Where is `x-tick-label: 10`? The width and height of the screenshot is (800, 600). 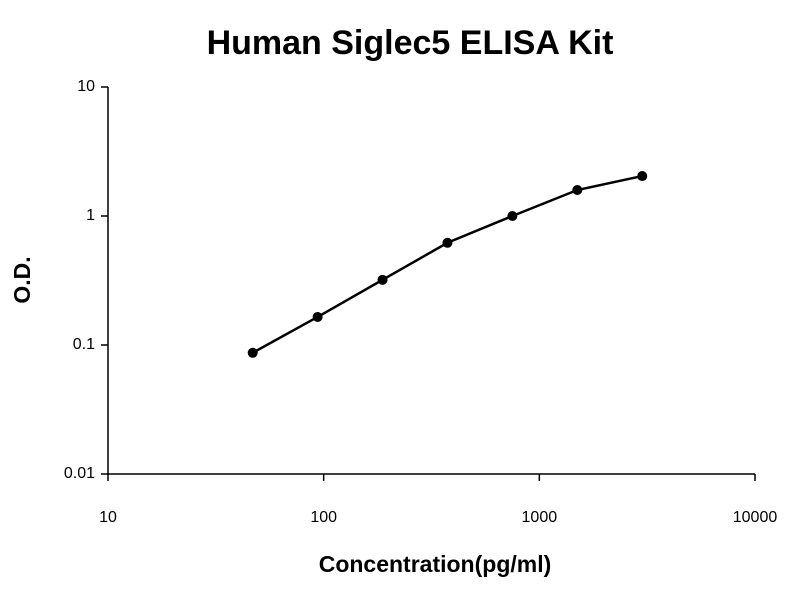
x-tick-label: 10 is located at coordinates (108, 517).